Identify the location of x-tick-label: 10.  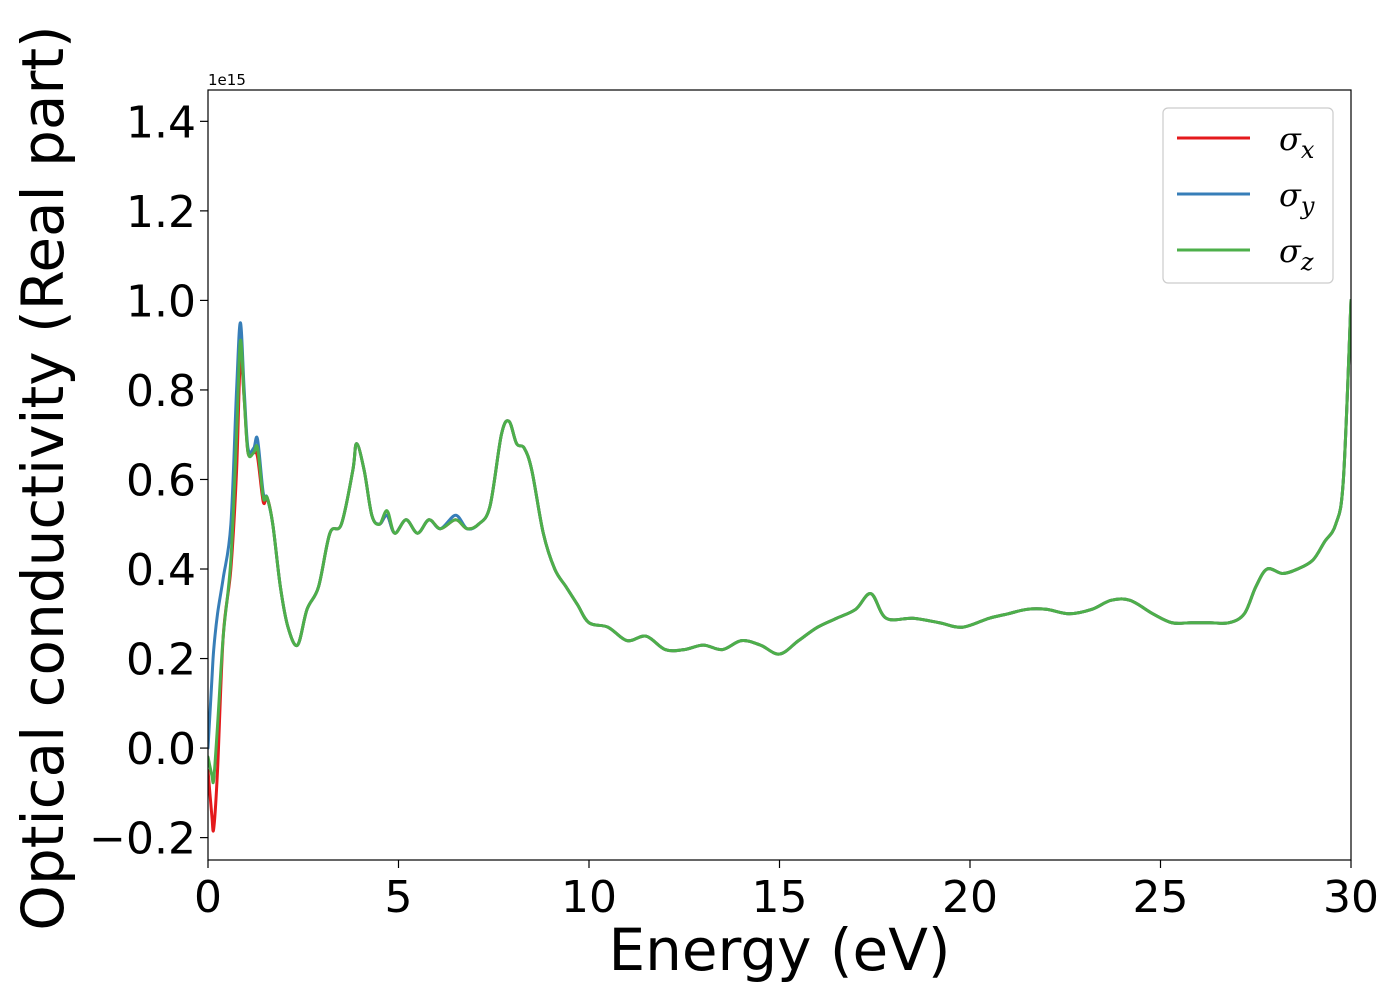
(589, 897).